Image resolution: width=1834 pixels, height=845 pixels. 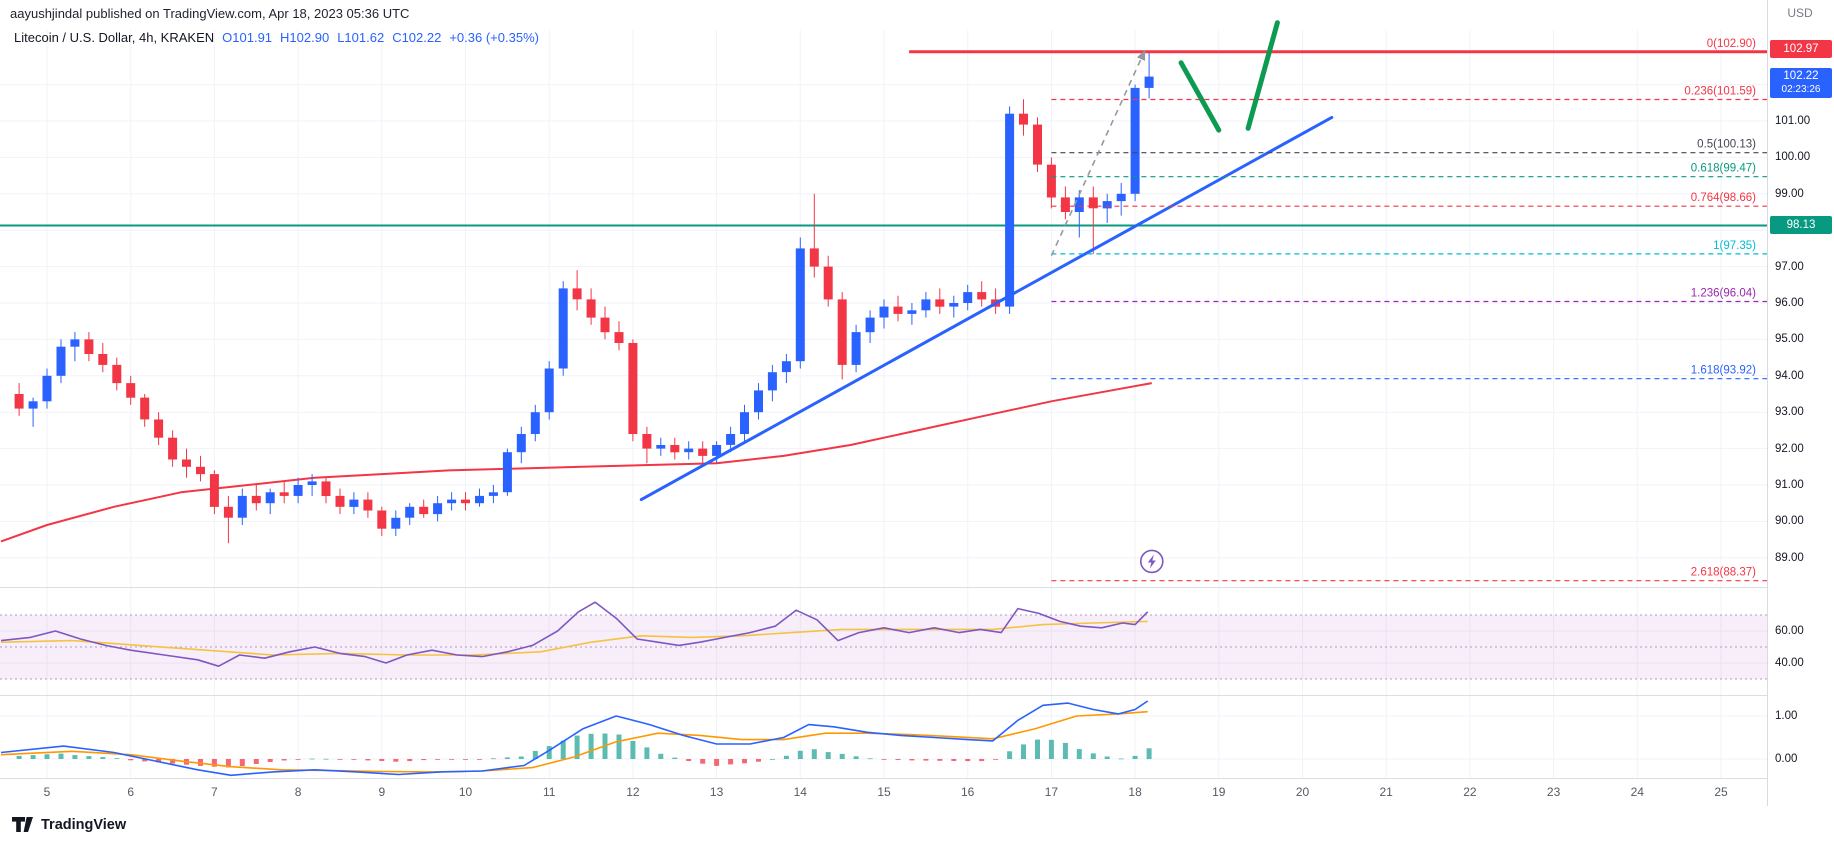 What do you see at coordinates (917, 587) in the screenshot?
I see `pane-separator-main-rsi` at bounding box center [917, 587].